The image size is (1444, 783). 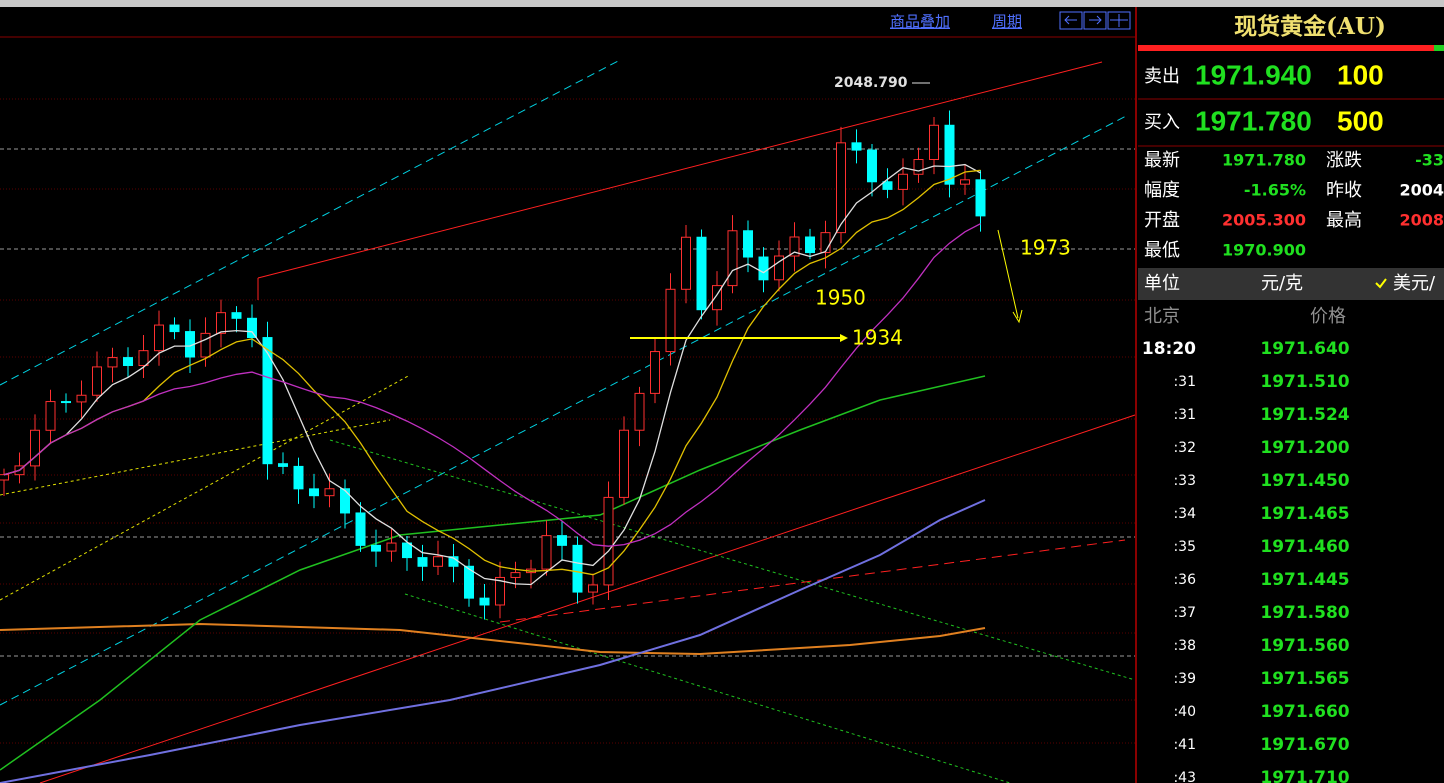 What do you see at coordinates (1304, 514) in the screenshot?
I see `tick-price: 1971.465` at bounding box center [1304, 514].